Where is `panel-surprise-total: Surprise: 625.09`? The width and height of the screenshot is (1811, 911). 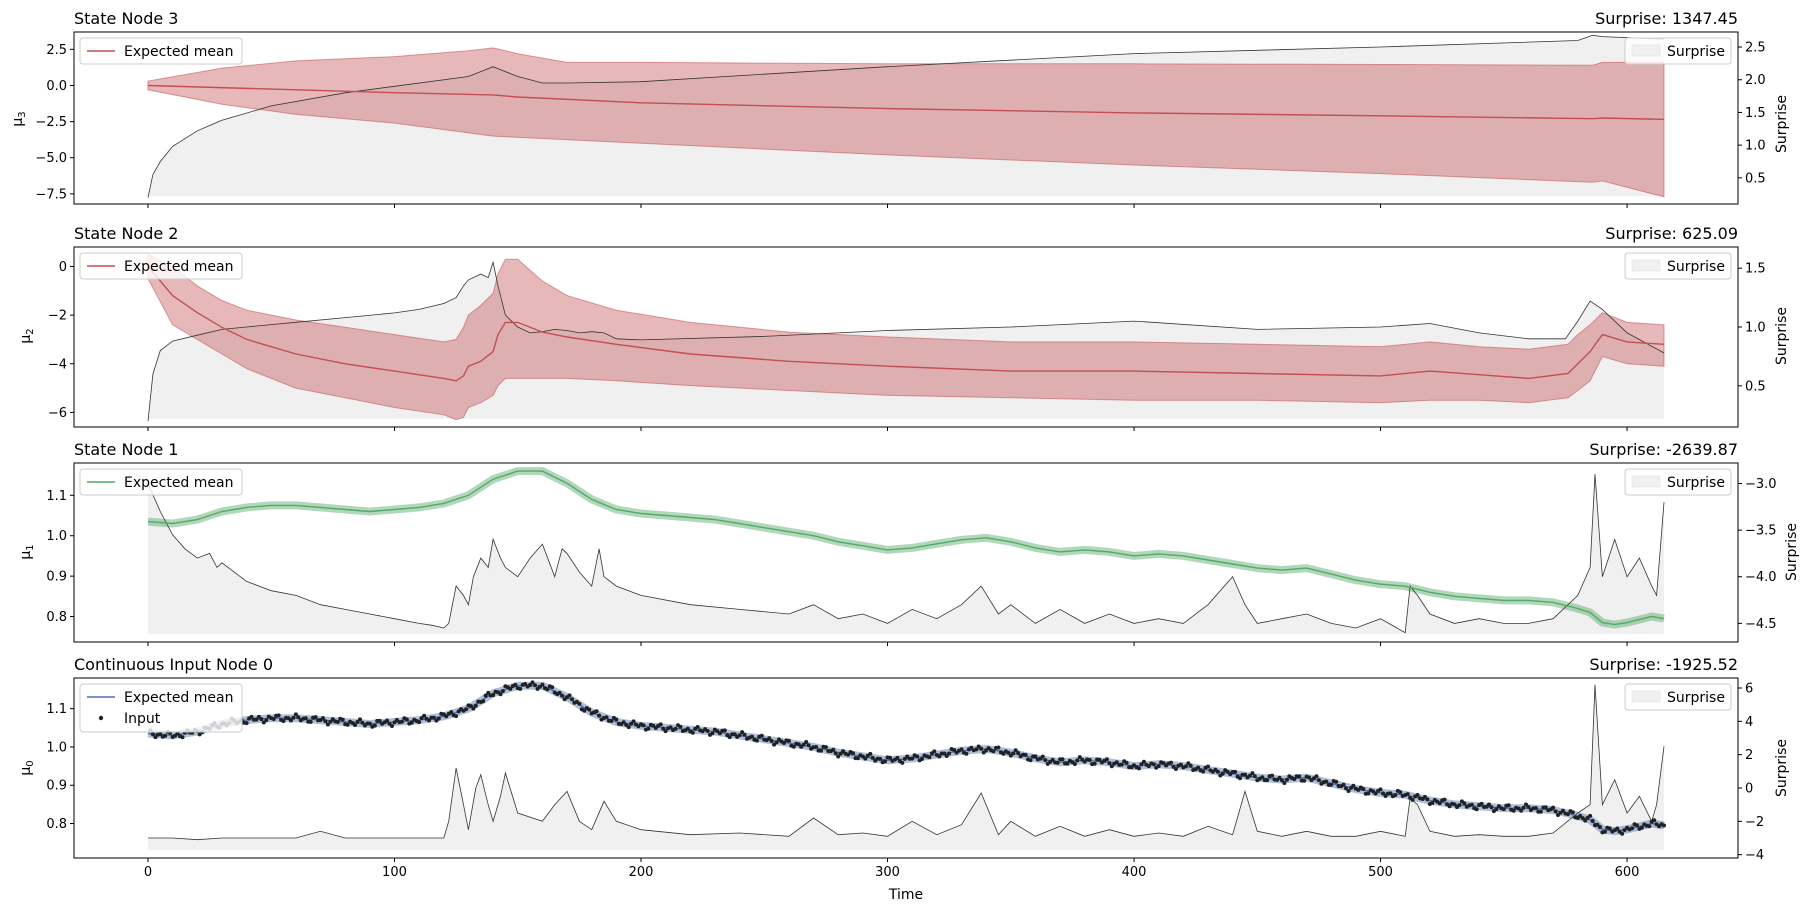 panel-surprise-total: Surprise: 625.09 is located at coordinates (1671, 233).